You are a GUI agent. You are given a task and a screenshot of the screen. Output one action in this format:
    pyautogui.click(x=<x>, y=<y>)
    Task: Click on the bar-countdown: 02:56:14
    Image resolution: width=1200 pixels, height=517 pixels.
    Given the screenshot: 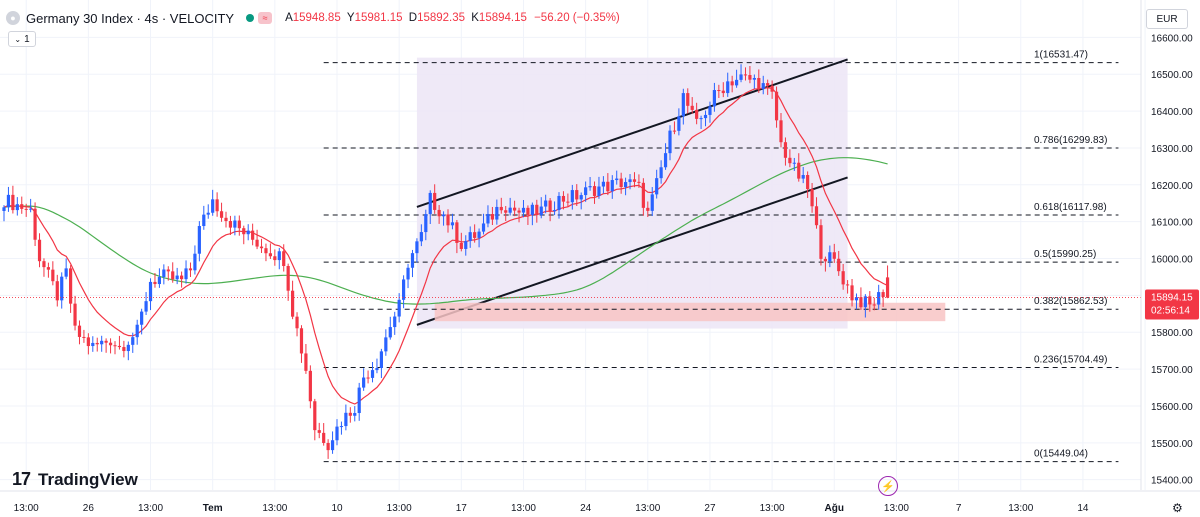 What is the action you would take?
    pyautogui.click(x=1170, y=311)
    